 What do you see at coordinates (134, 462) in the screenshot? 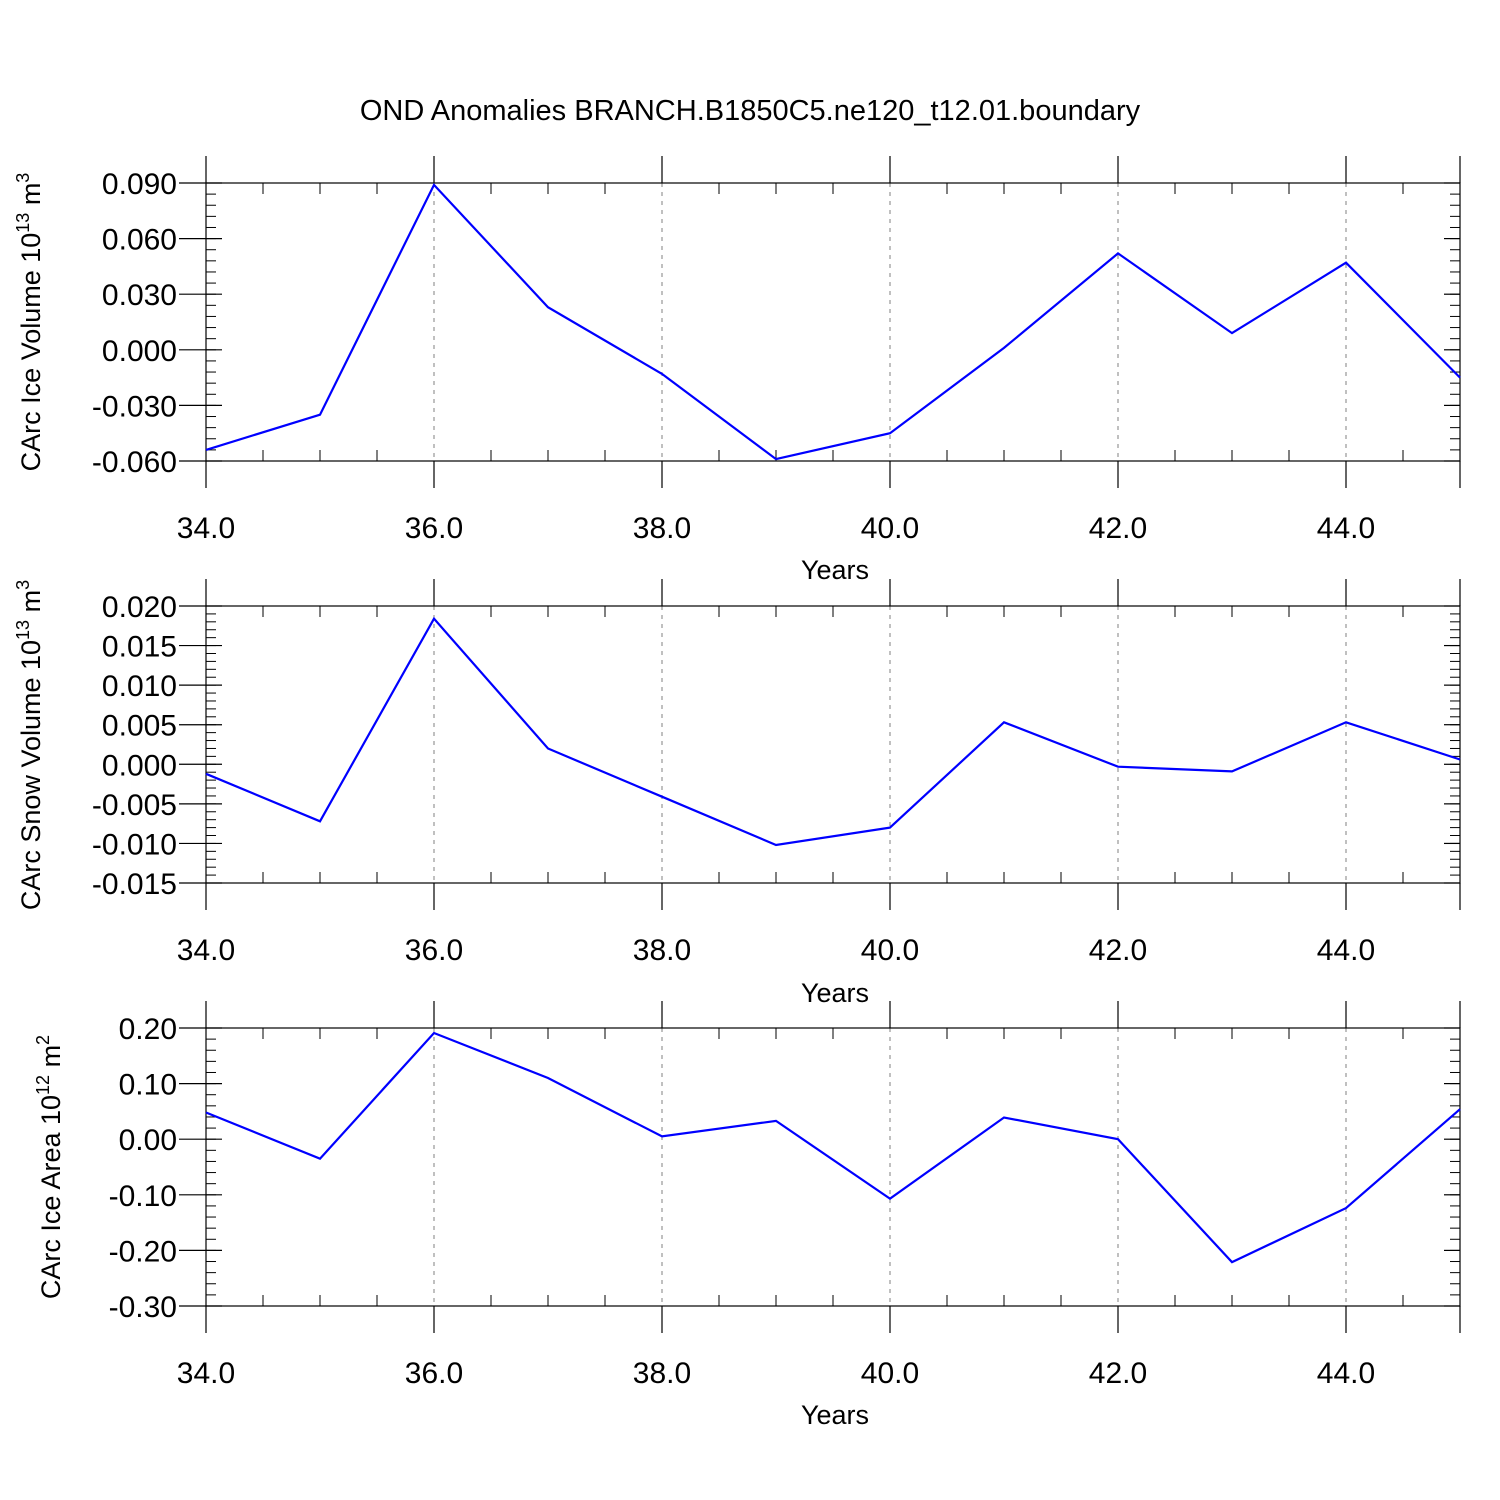
I see `y-tick-label: -0.060` at bounding box center [134, 462].